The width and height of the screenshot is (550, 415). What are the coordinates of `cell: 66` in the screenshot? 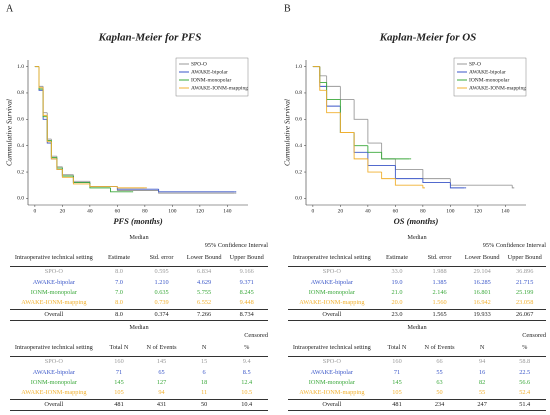 It's located at (439, 362).